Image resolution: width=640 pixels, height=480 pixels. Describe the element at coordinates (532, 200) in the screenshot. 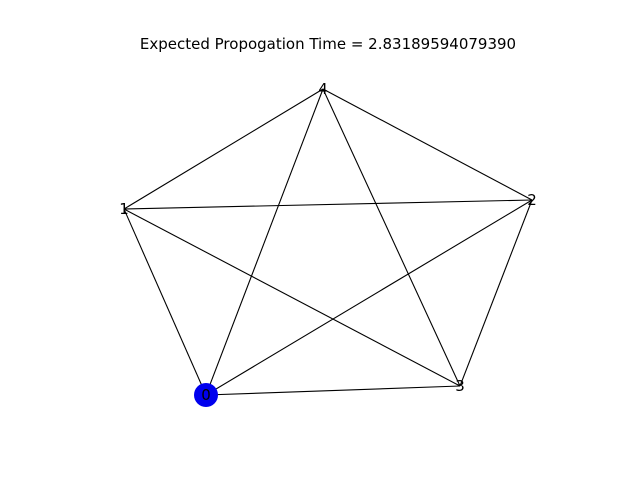

I see `node-2-label: 2` at that location.